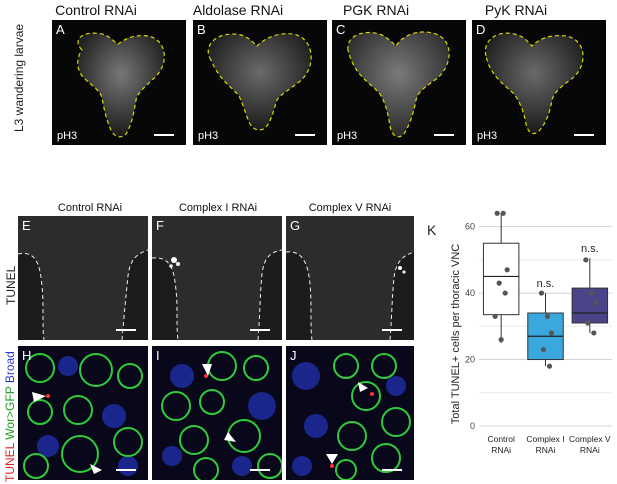 The height and width of the screenshot is (484, 617). Describe the element at coordinates (208, 136) in the screenshot. I see `panel-b-marker: pH3` at that location.